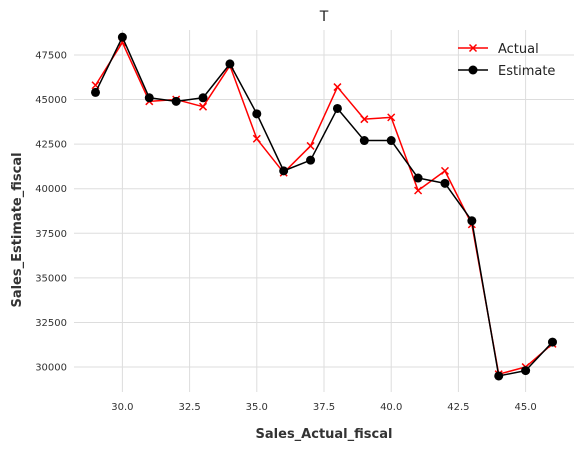  I want to click on x-axis-ticks: 30.0 32.5 35.0 37.5 40.0 42.5 45.0, so click(323, 407).